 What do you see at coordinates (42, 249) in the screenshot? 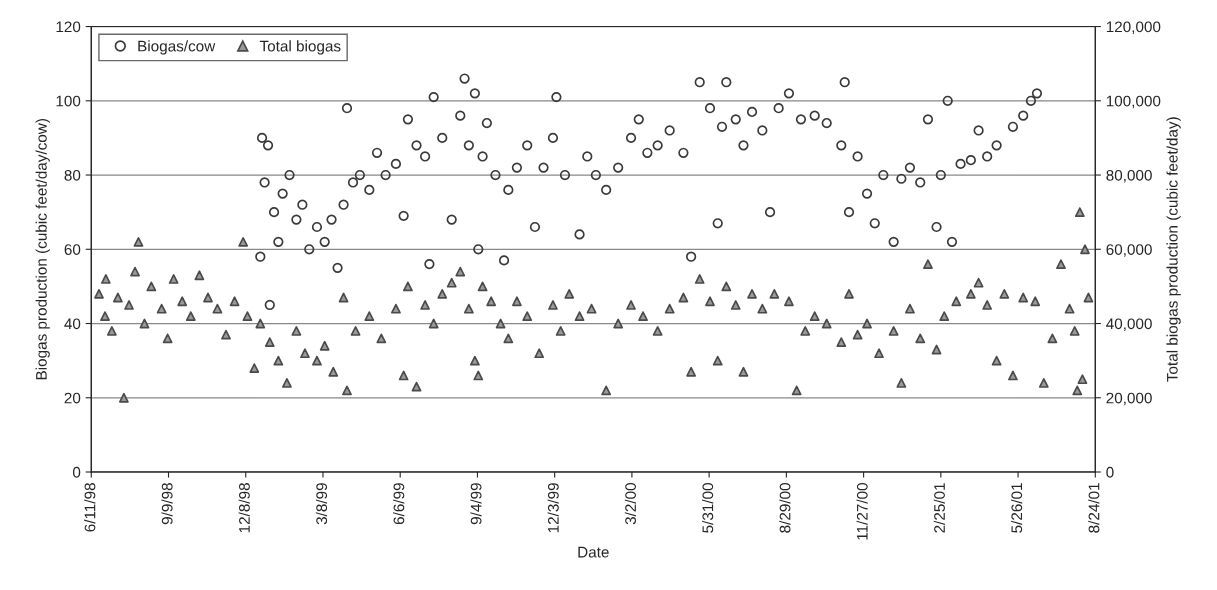
I see `y-axis-title: Biogas production (cubic feet/day/cow)` at bounding box center [42, 249].